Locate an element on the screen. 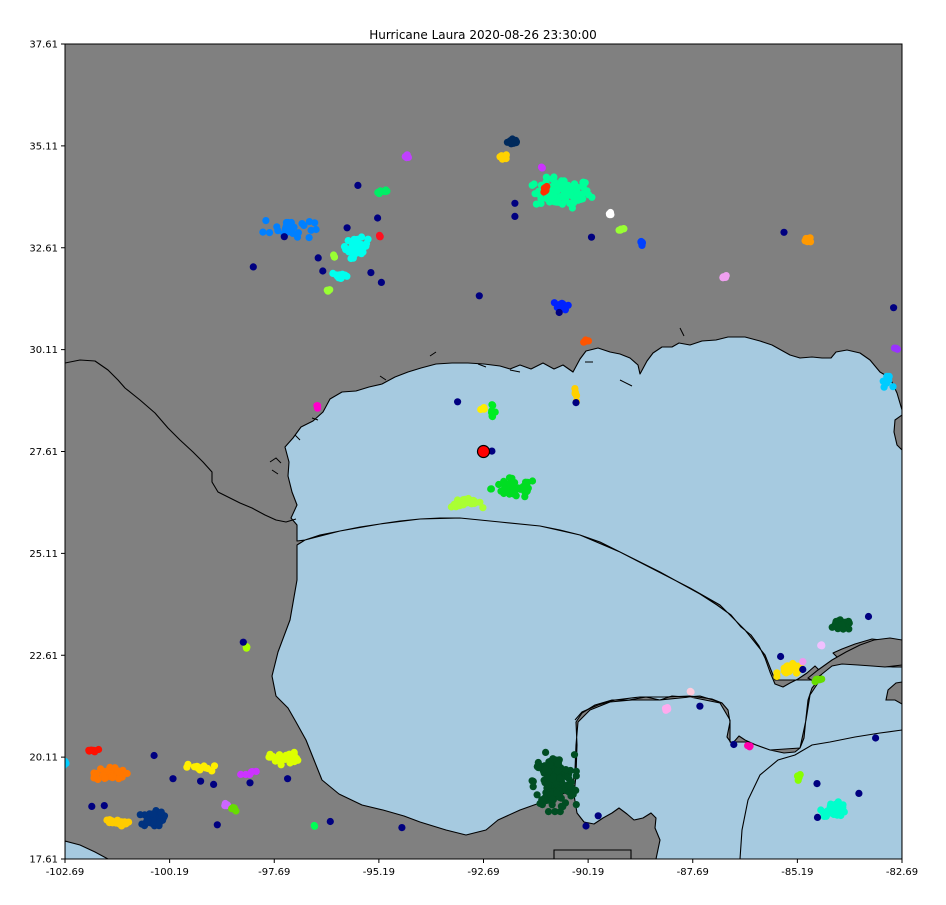 Image resolution: width=946 pixels, height=905 pixels. y-tick-label: 20.11 is located at coordinates (43, 758).